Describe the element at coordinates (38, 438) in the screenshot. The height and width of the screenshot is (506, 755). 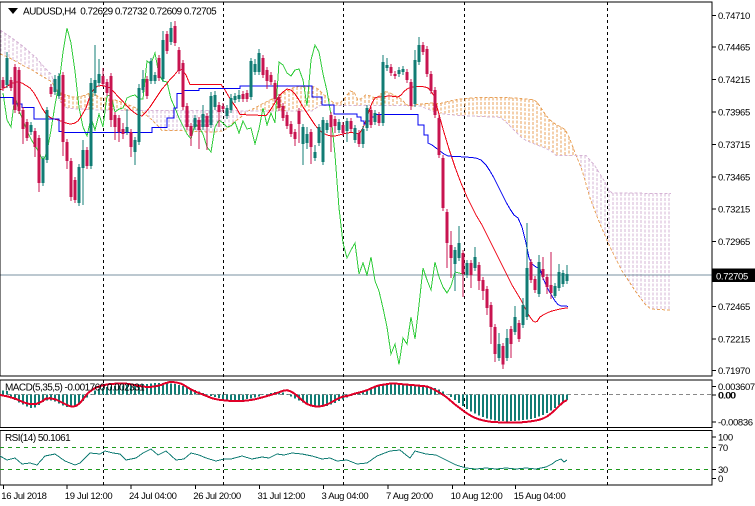
I see `svg-text: RSI(14) 50.1061` at that location.